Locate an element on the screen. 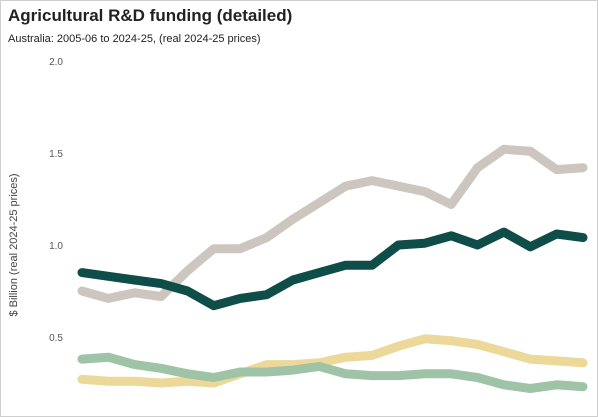  y-tick-label: 0.5 is located at coordinates (56, 338).